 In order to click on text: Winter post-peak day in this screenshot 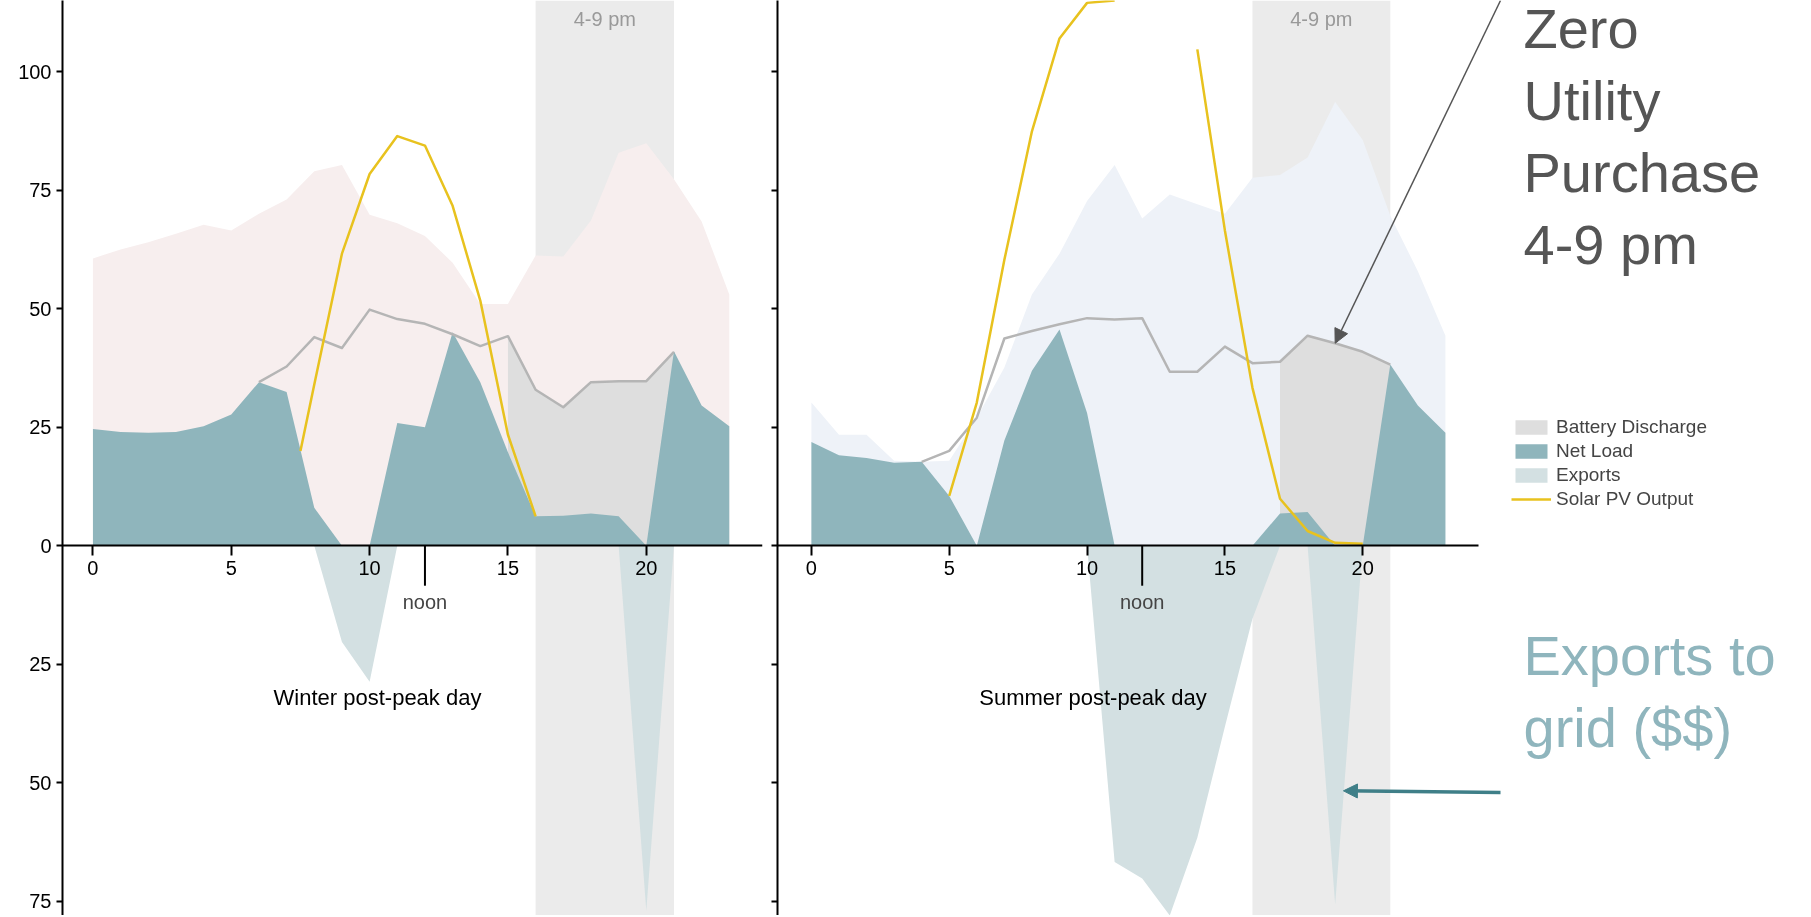, I will do `click(377, 697)`.